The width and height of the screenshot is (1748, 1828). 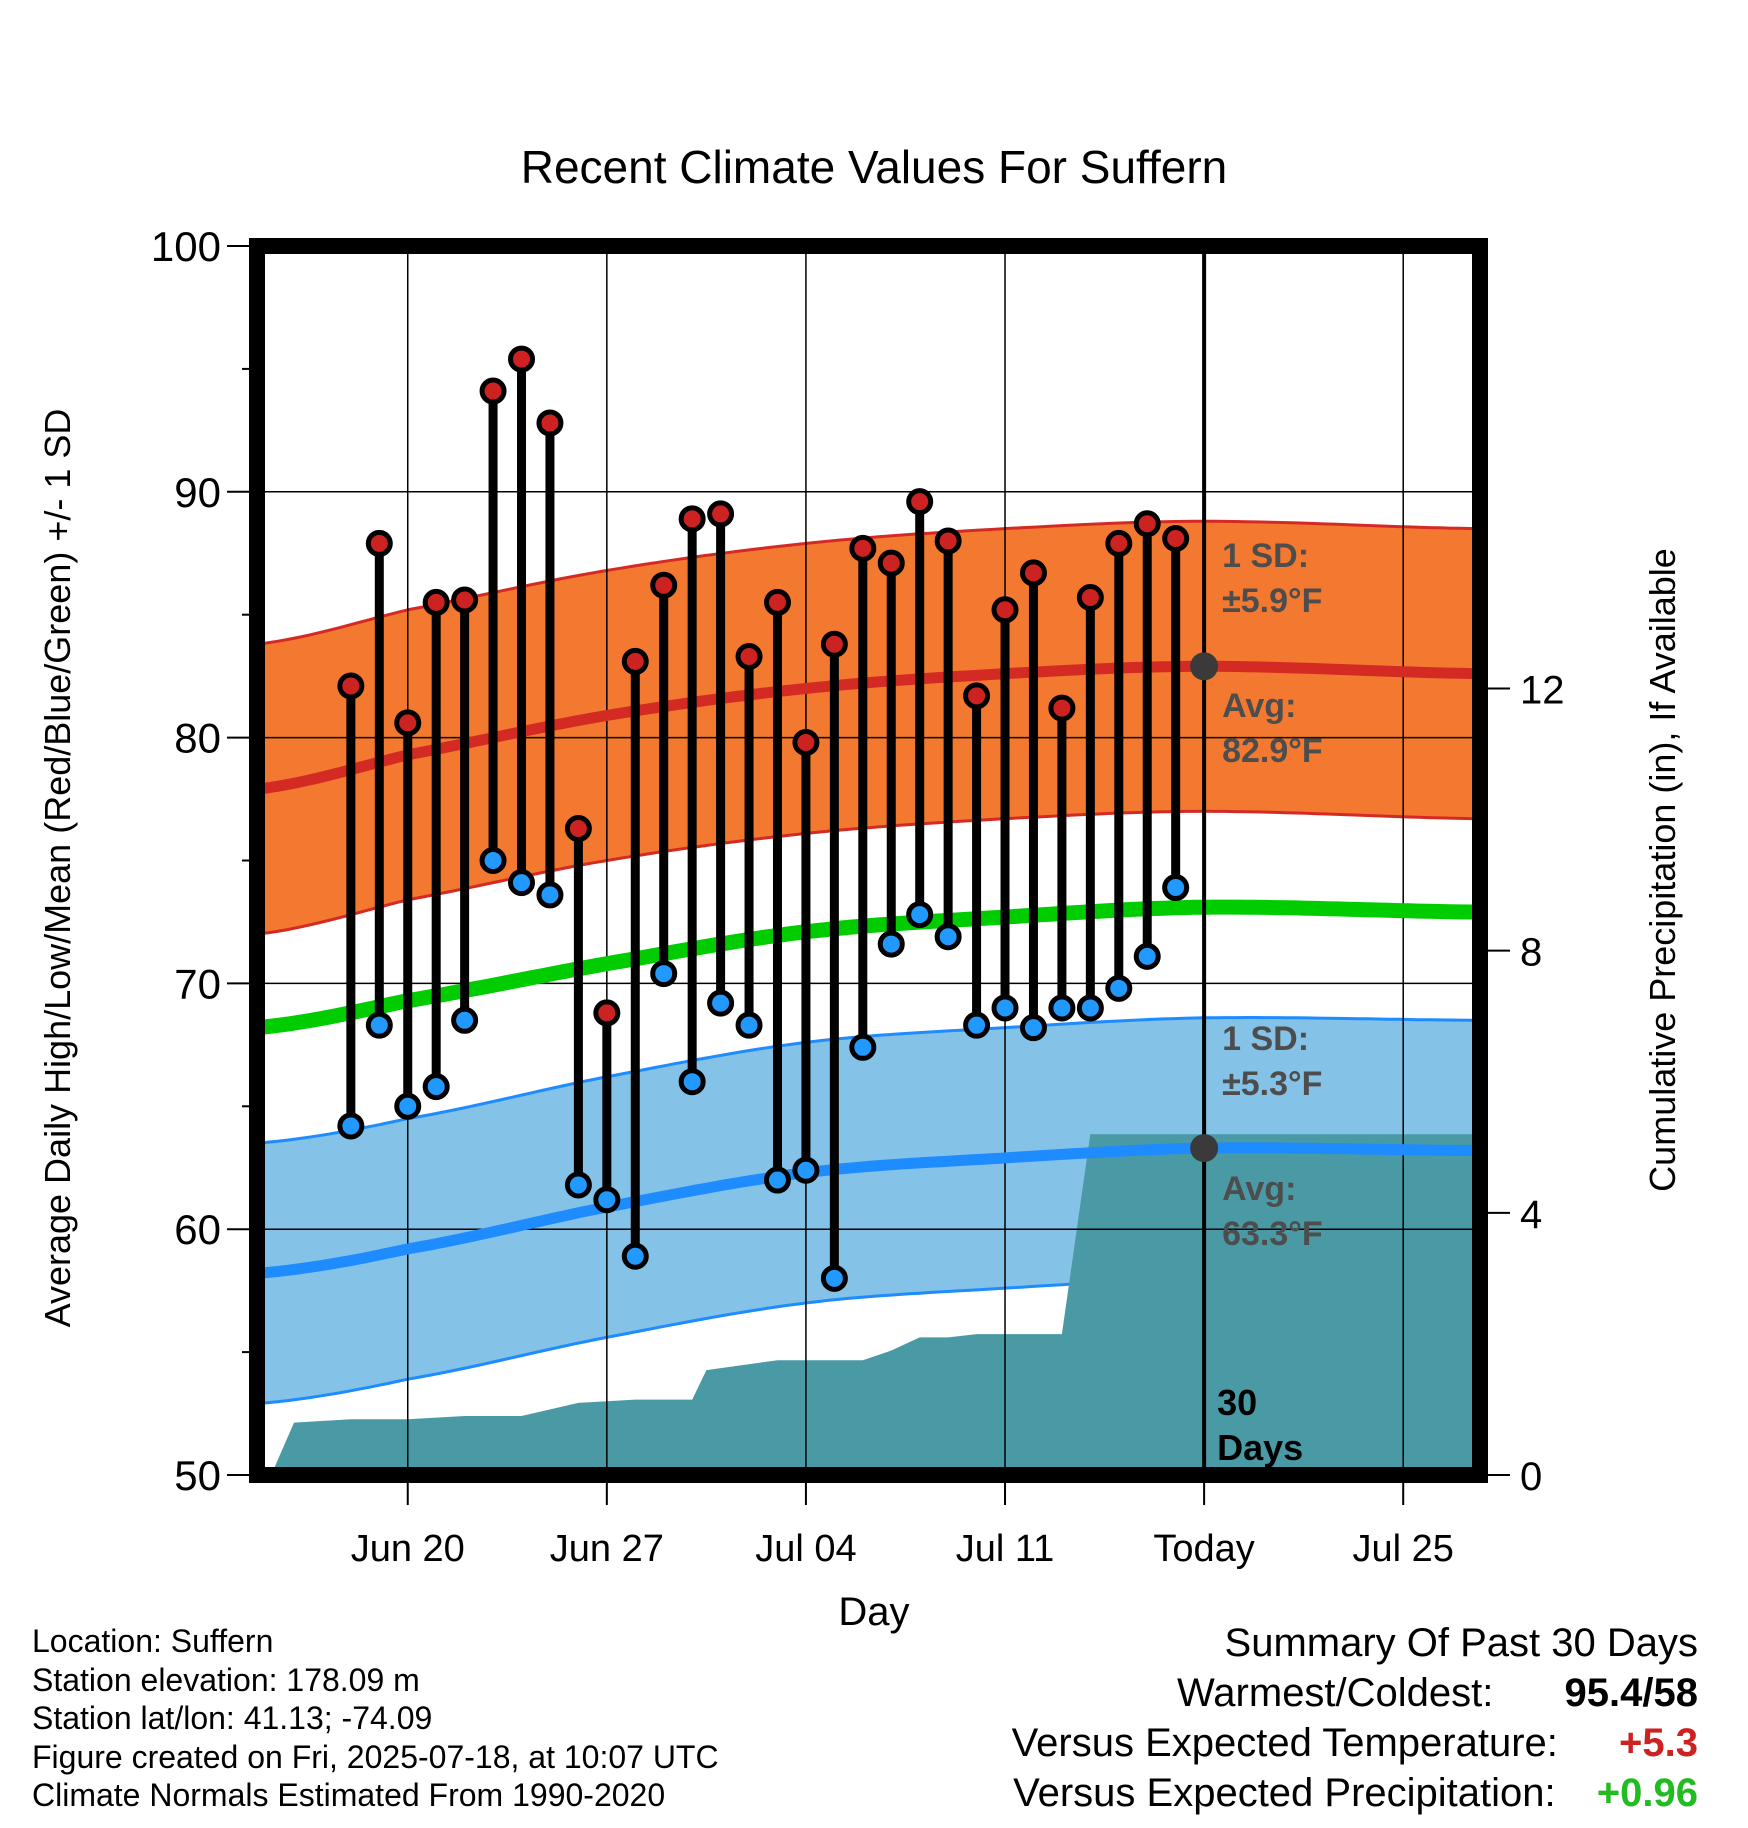 I want to click on y2-tick-label: 0, so click(x=1531, y=1477).